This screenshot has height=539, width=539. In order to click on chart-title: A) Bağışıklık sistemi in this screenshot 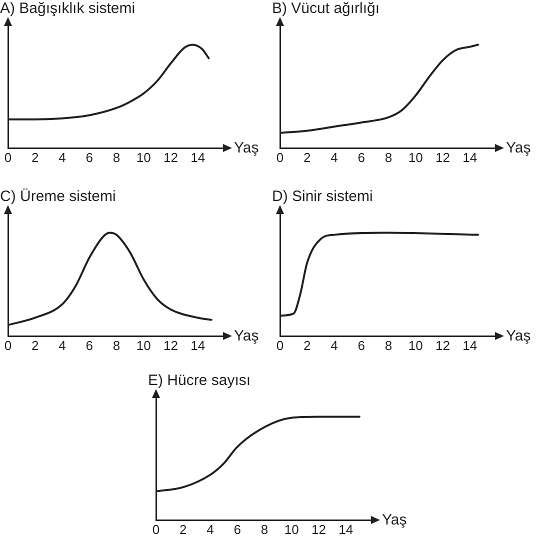, I will do `click(68, 8)`.